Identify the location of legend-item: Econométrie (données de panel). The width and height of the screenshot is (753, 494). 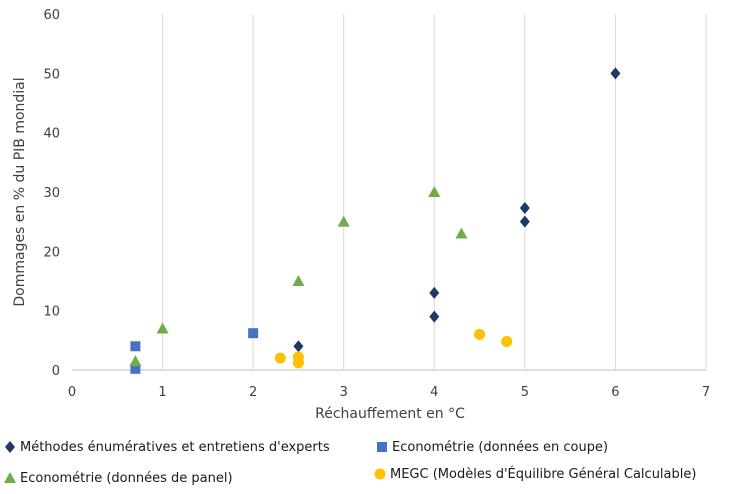
(118, 478).